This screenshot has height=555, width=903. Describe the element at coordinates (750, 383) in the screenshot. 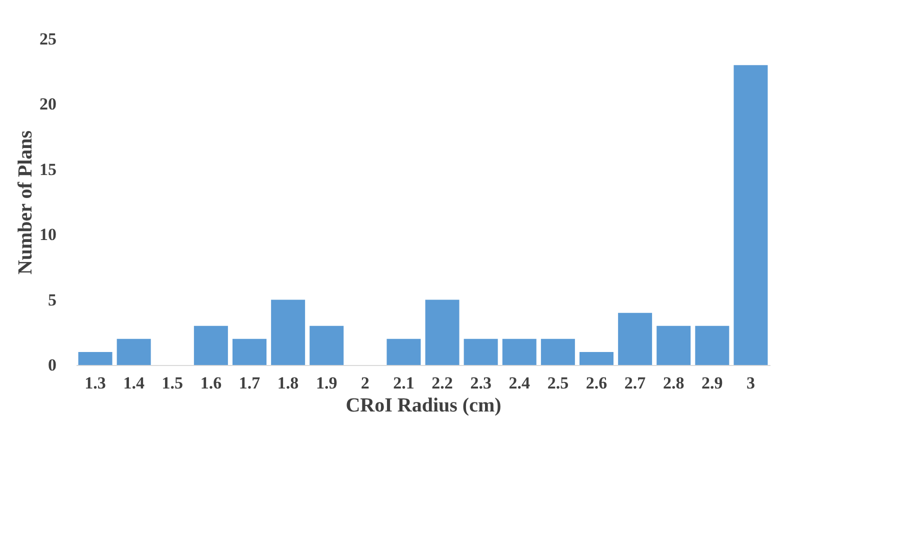

I see `x-tick-label: 3` at that location.